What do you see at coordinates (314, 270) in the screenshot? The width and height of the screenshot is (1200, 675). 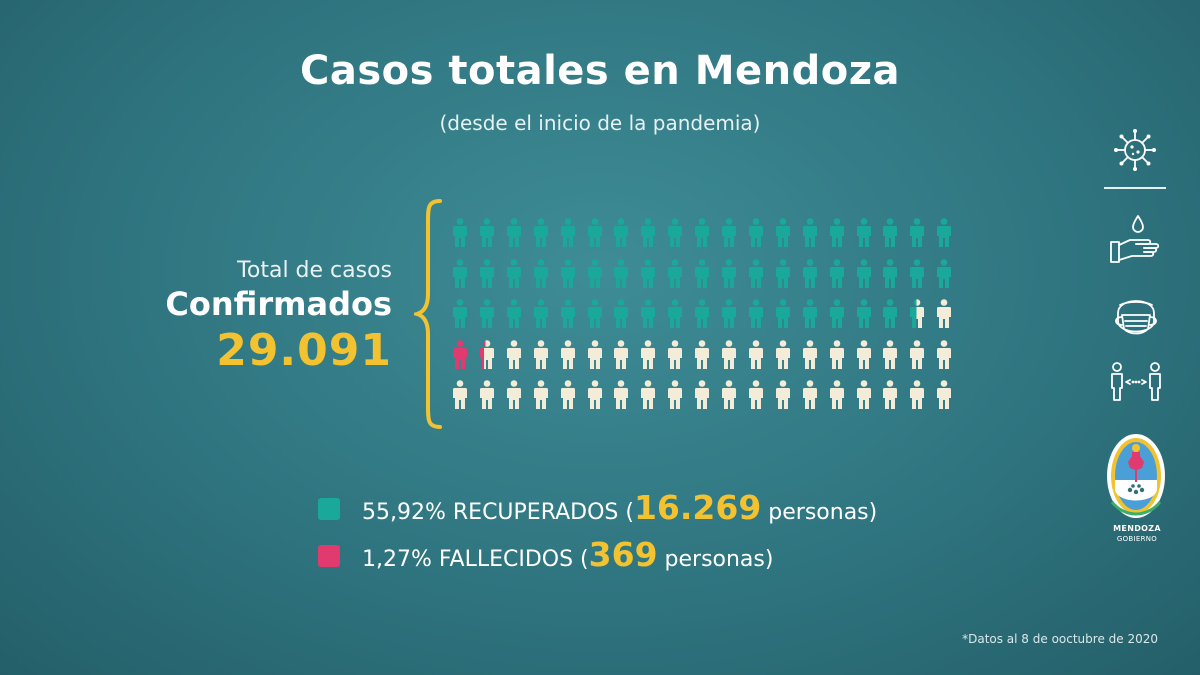 I see `total-cases-caption: Total de casos` at bounding box center [314, 270].